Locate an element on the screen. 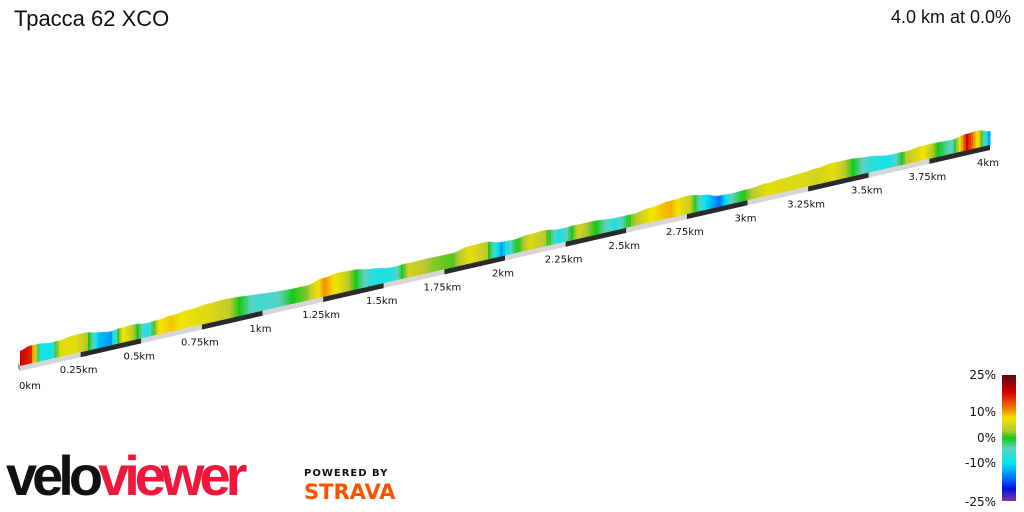 The image size is (1024, 512). distance-tick-label: 1km is located at coordinates (261, 329).